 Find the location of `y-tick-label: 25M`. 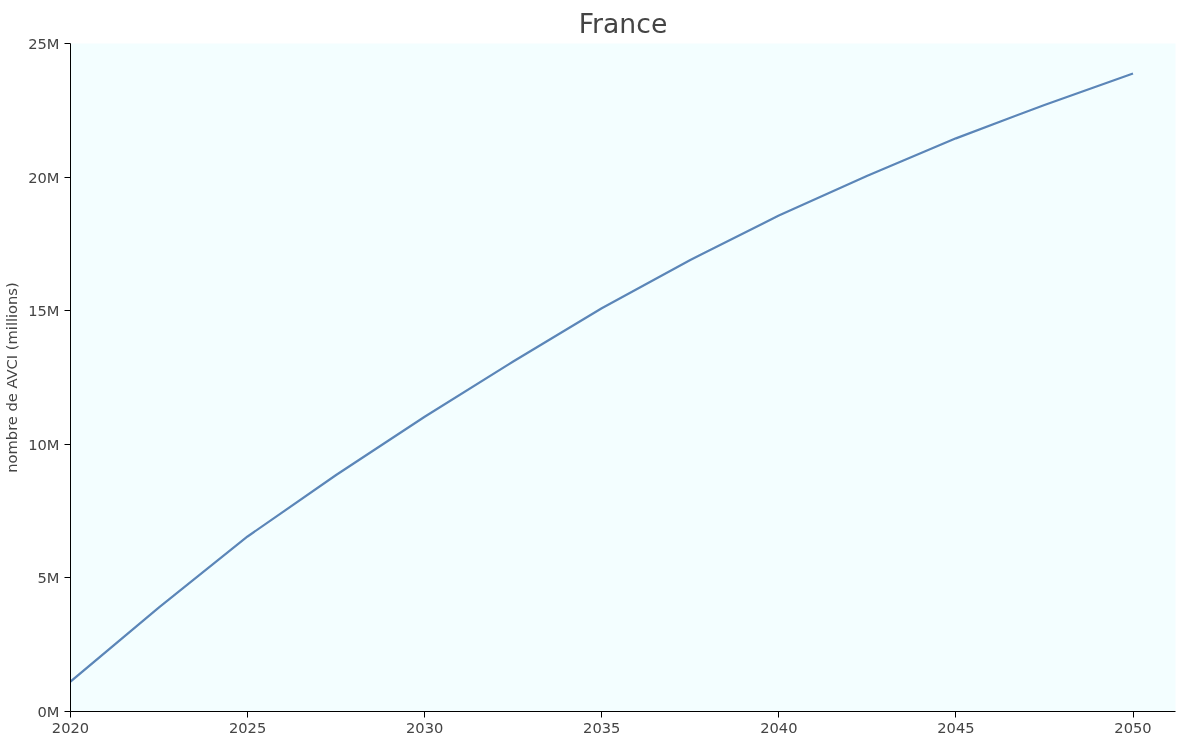

y-tick-label: 25M is located at coordinates (44, 43).